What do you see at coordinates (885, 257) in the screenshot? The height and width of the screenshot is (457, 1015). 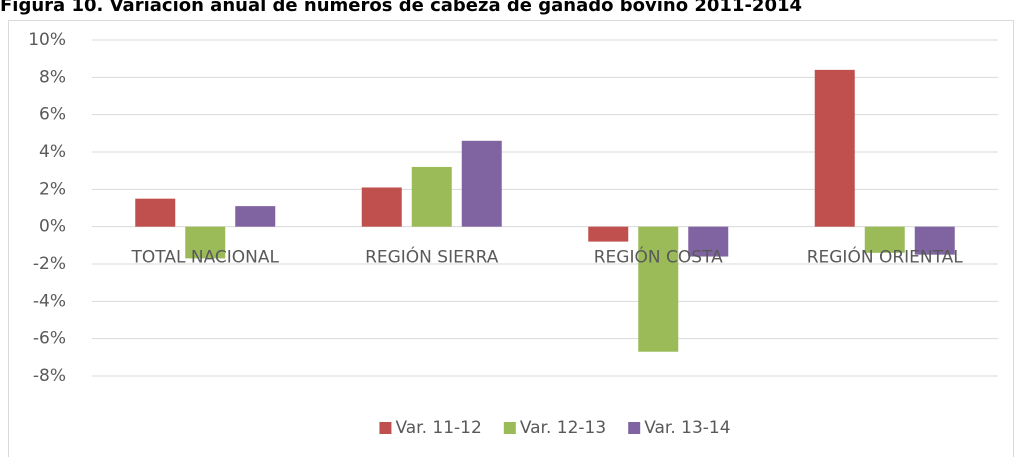 I see `x-tick-label: REGIÓN ORIENTAL` at bounding box center [885, 257].